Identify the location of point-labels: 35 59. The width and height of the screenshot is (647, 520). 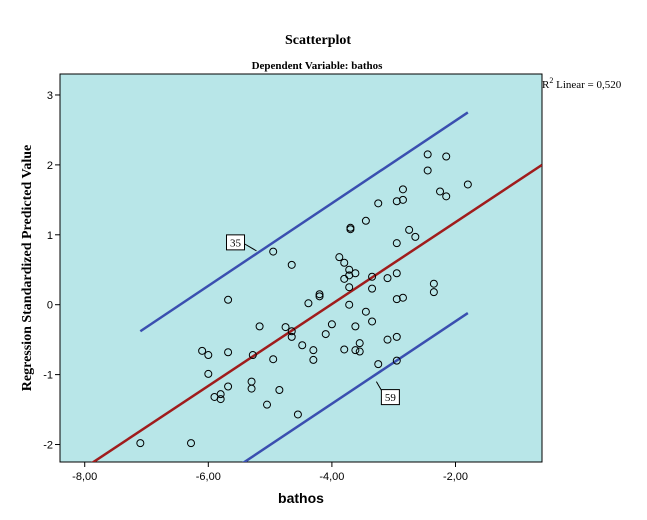
(313, 320).